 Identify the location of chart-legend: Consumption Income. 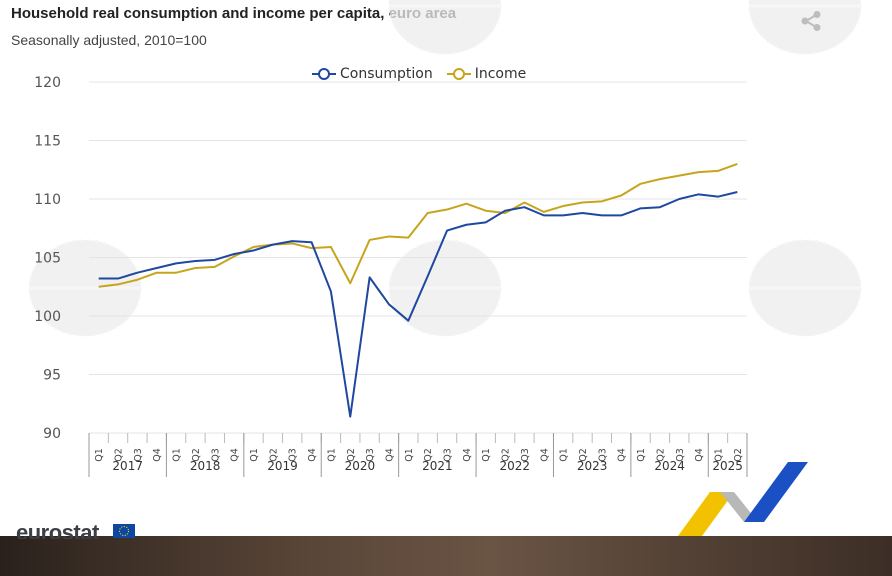
(419, 74).